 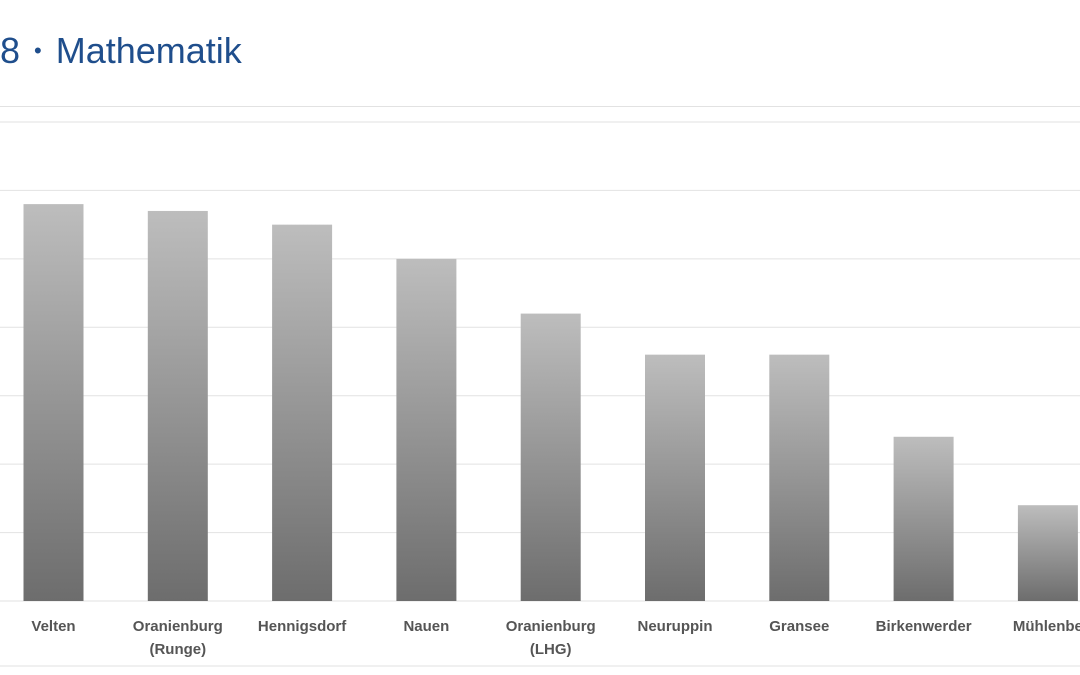 I want to click on x-tick-label: Oranienburg (Runge), so click(x=178, y=638).